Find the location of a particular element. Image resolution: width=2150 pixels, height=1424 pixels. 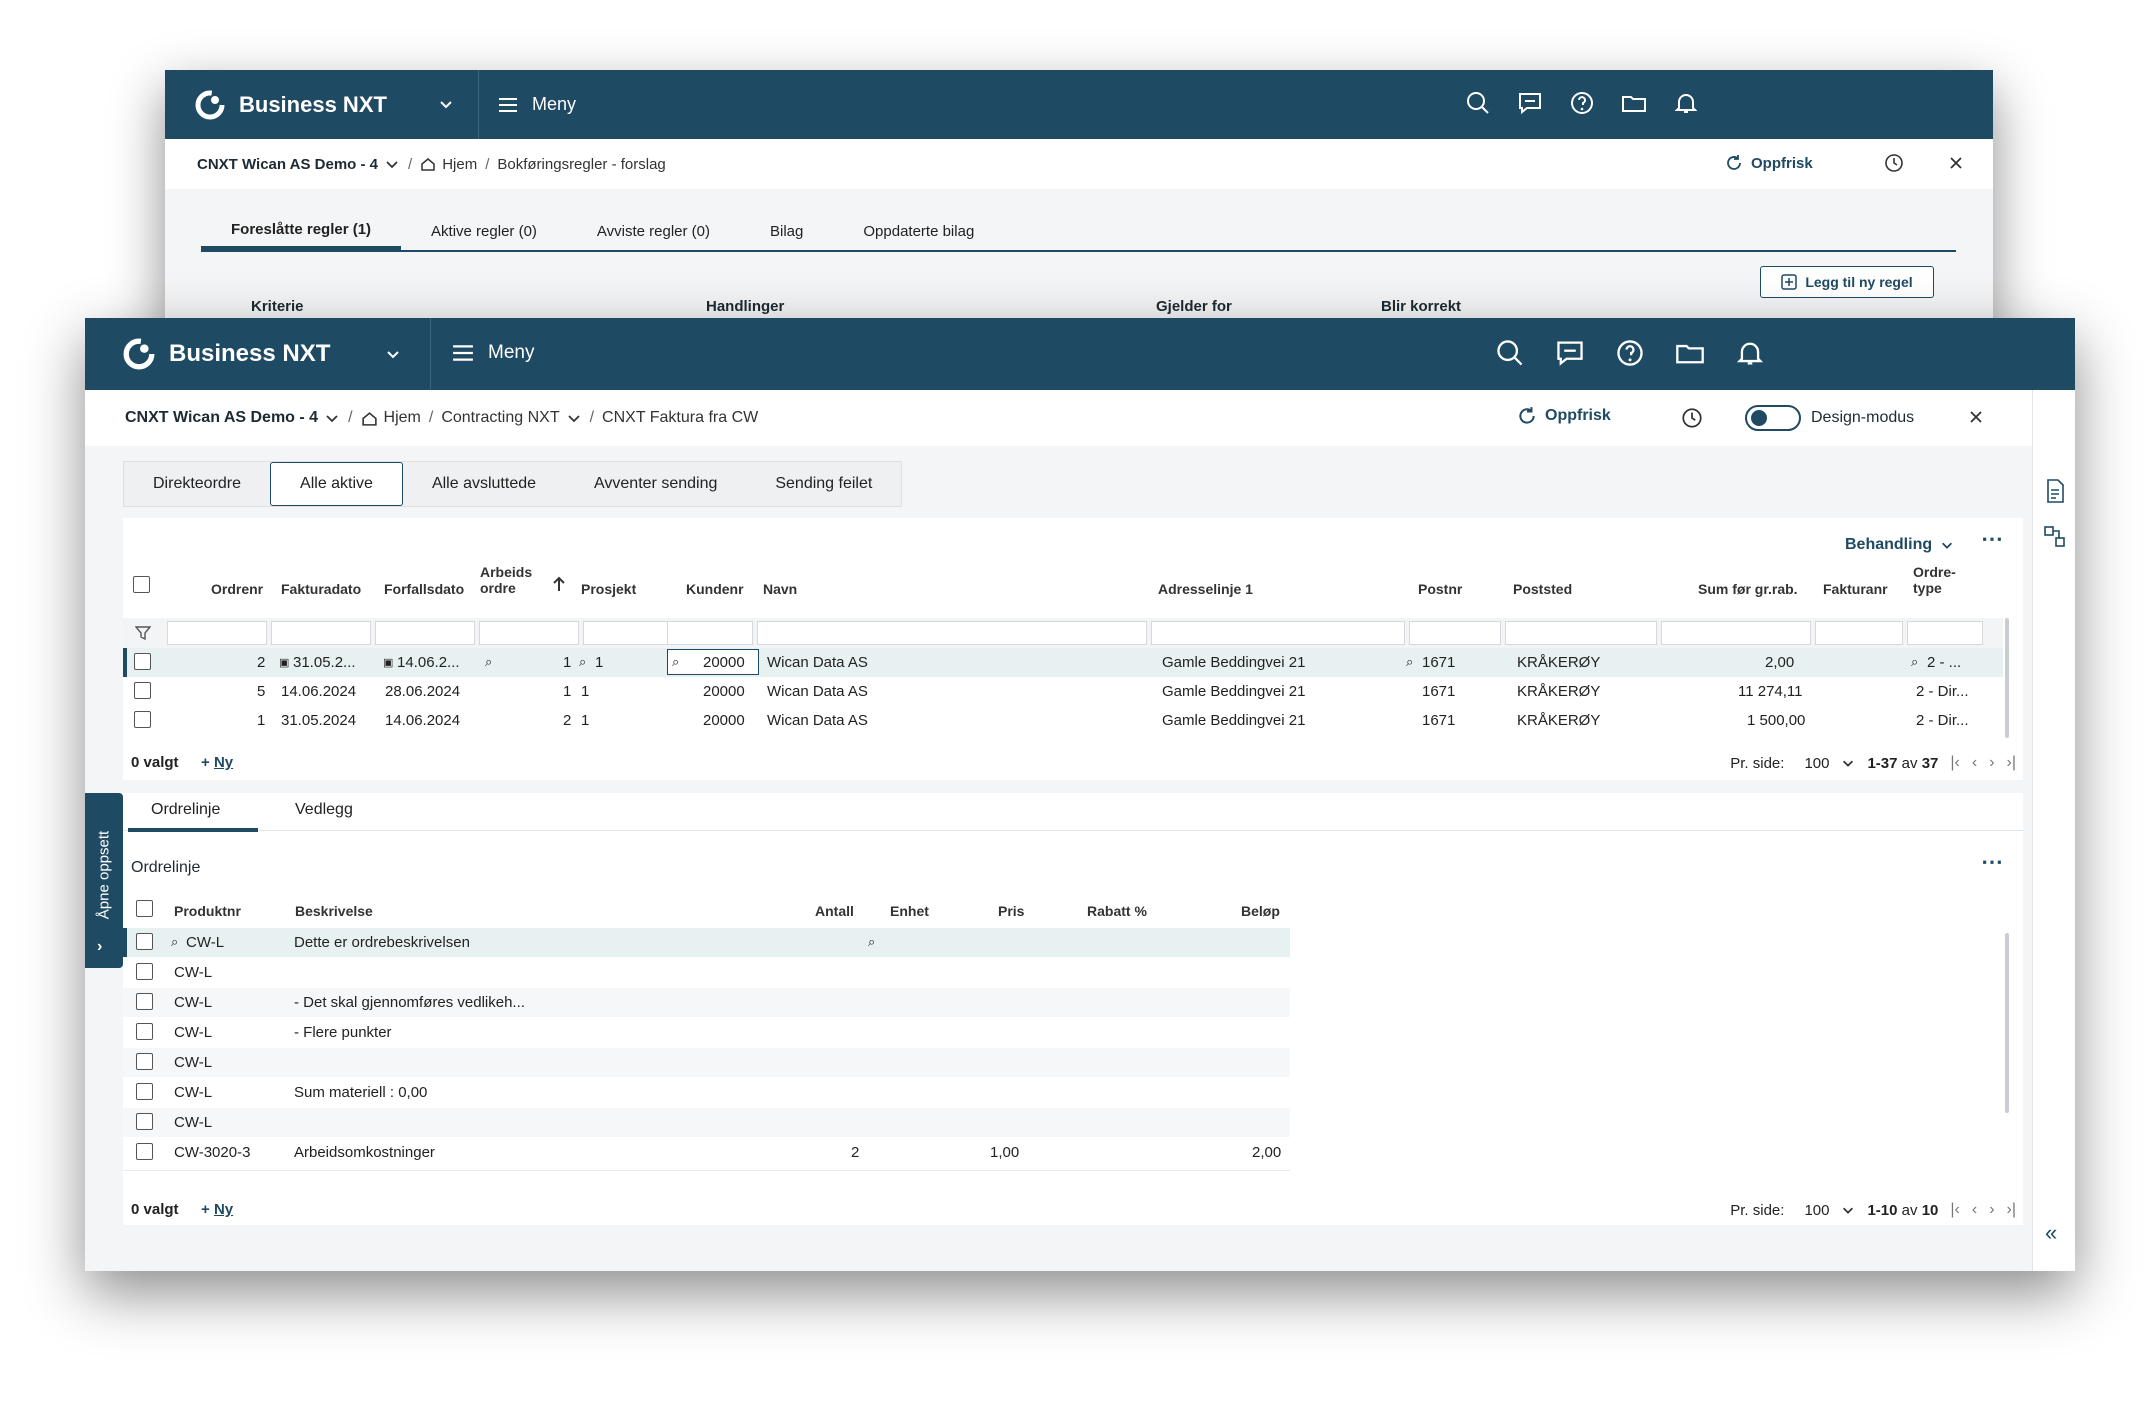

tab-suggested-rules: Foreslåtte regler (1) is located at coordinates (301, 231).